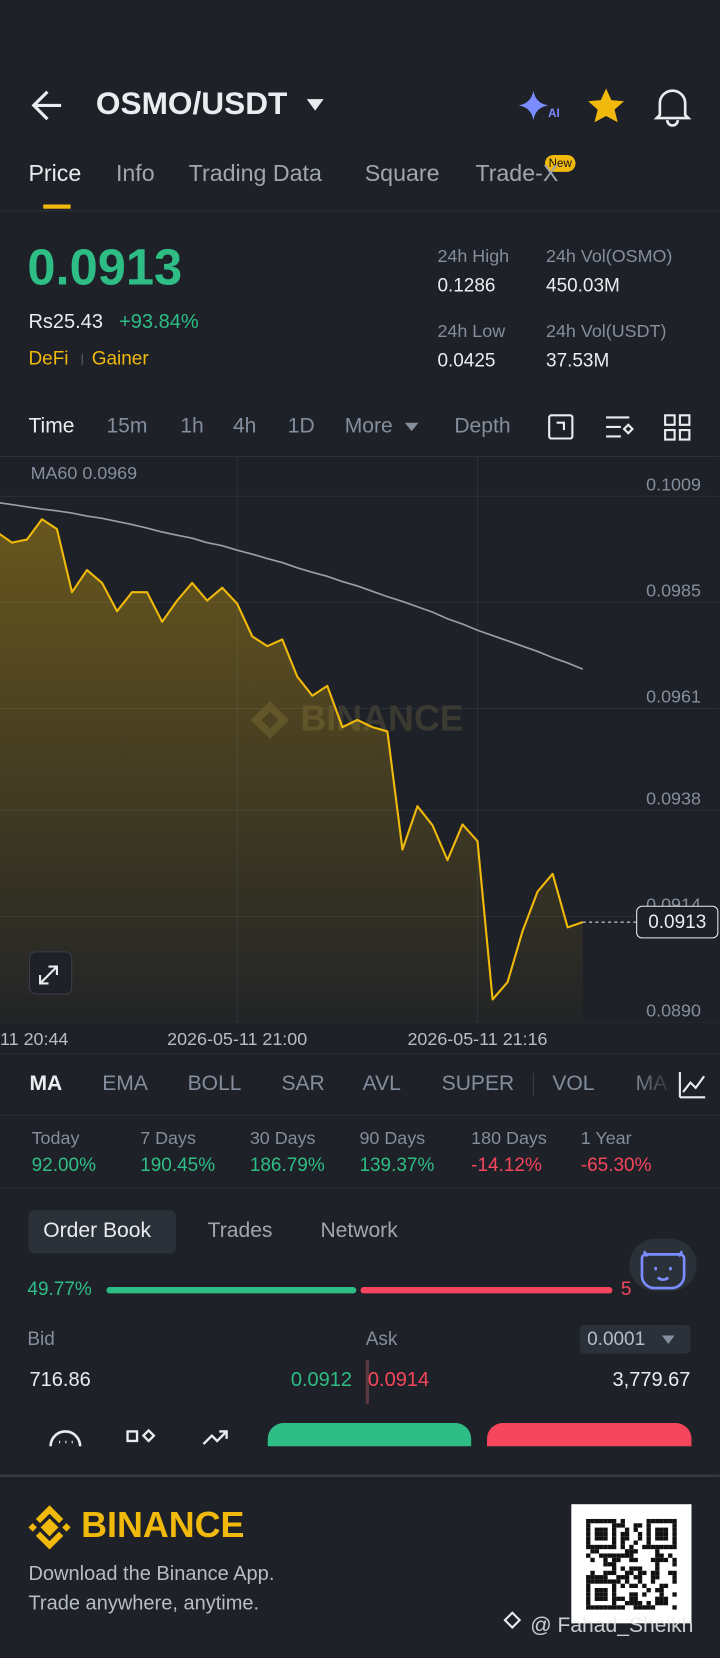 Image resolution: width=720 pixels, height=1658 pixels. Describe the element at coordinates (392, 1138) in the screenshot. I see `period-label: 90 Days` at that location.